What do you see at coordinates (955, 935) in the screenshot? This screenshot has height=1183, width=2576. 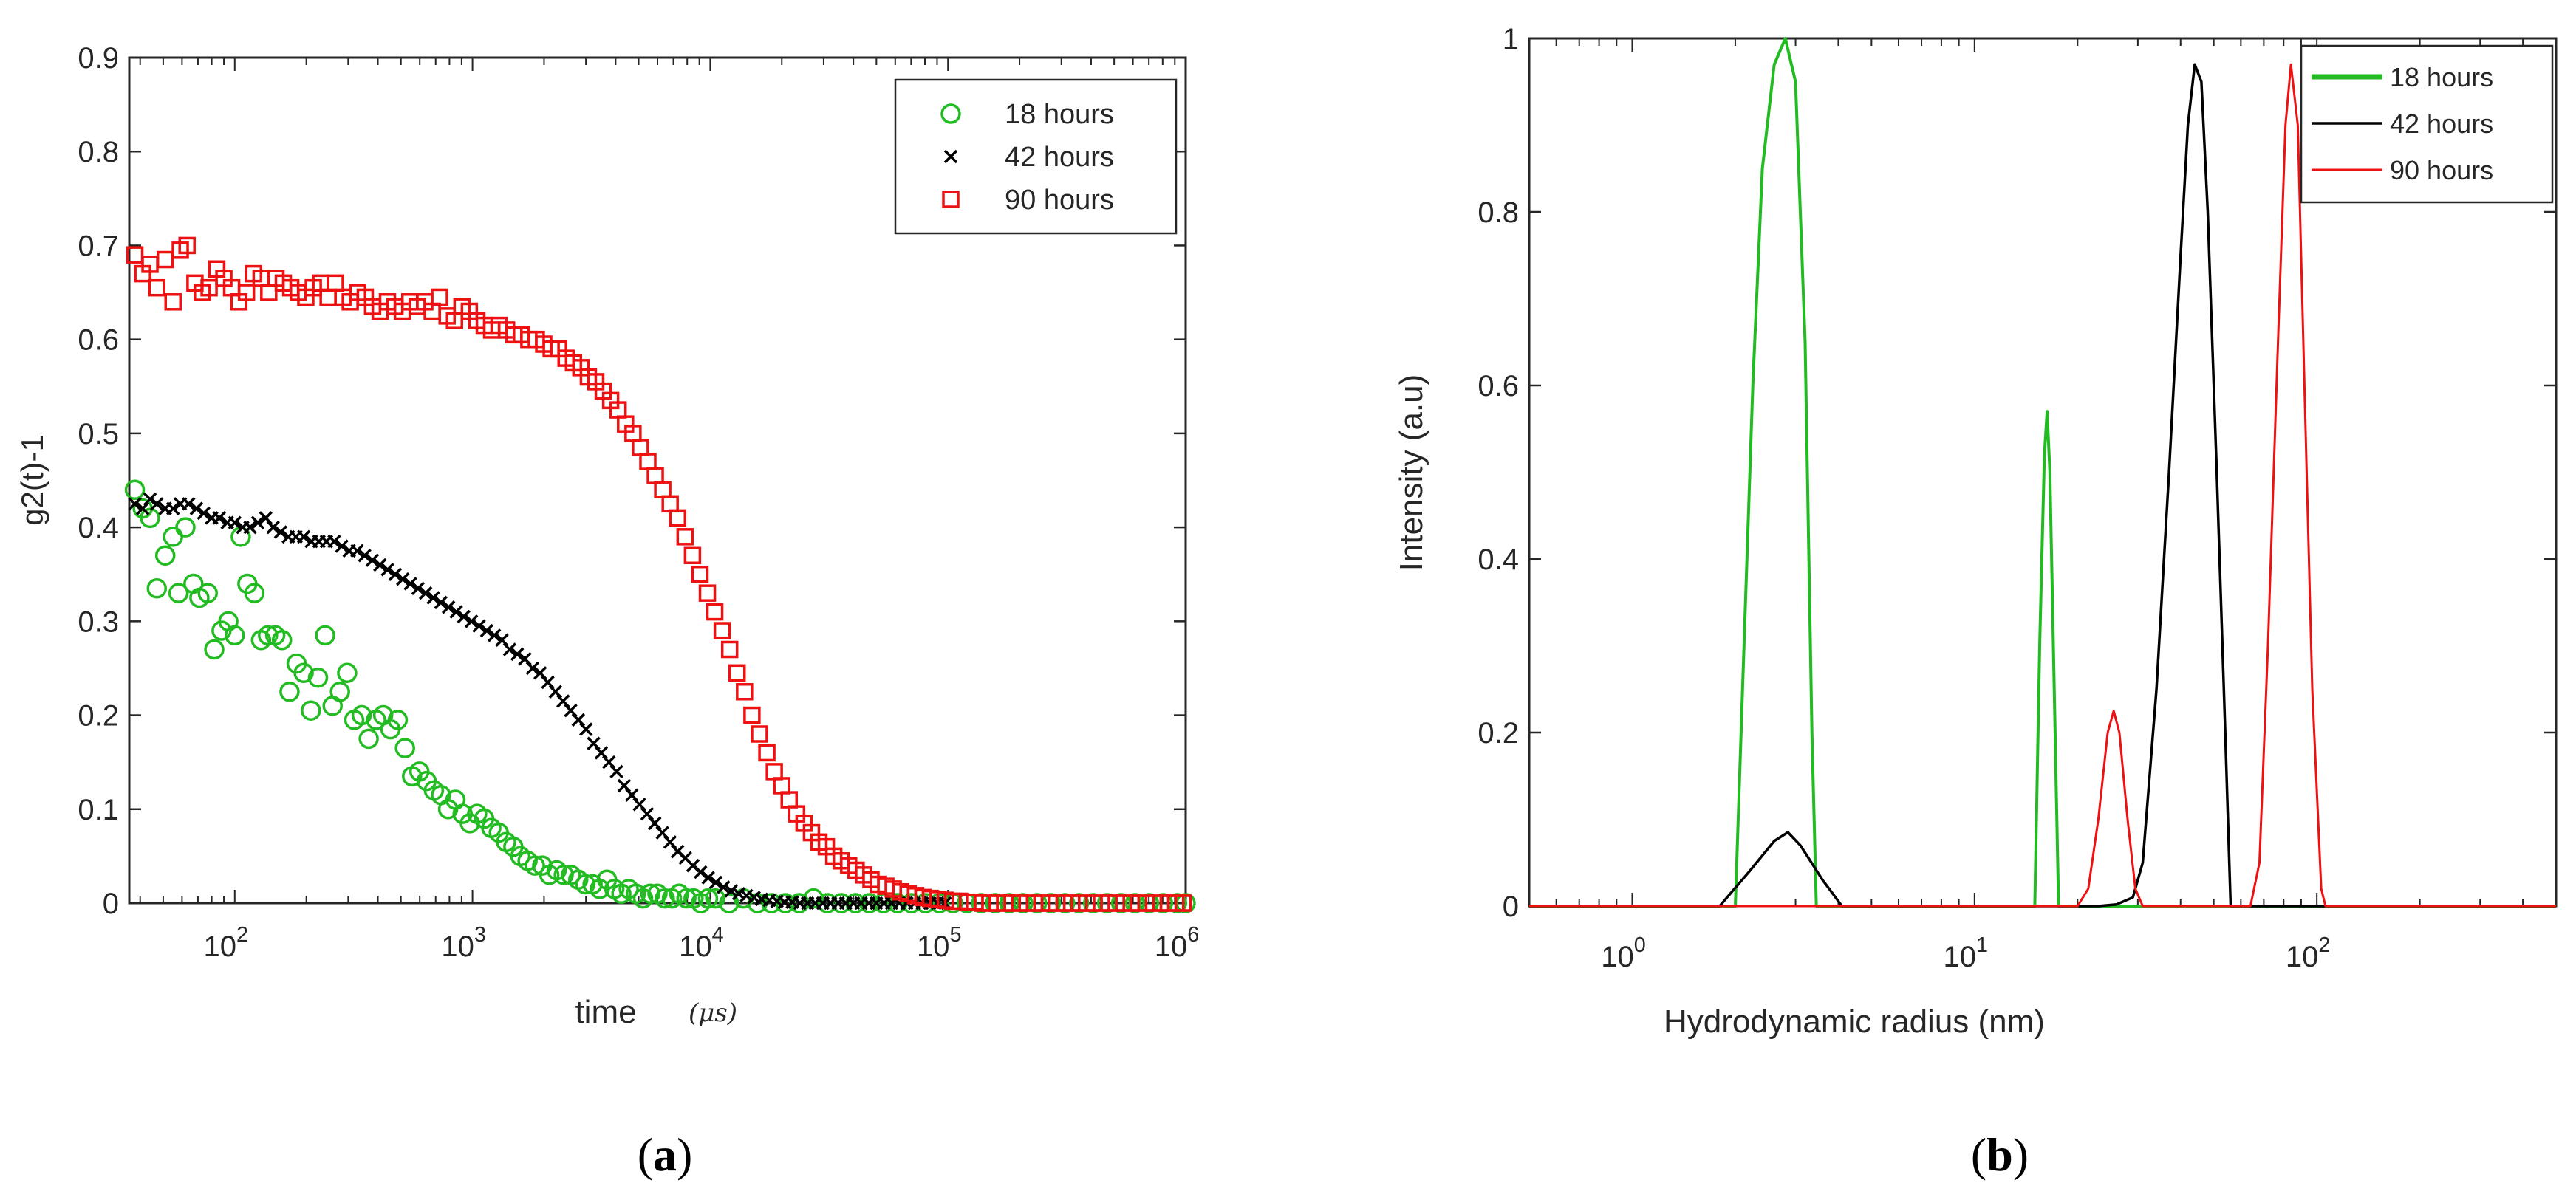 I see `x-tick-exp: 5` at bounding box center [955, 935].